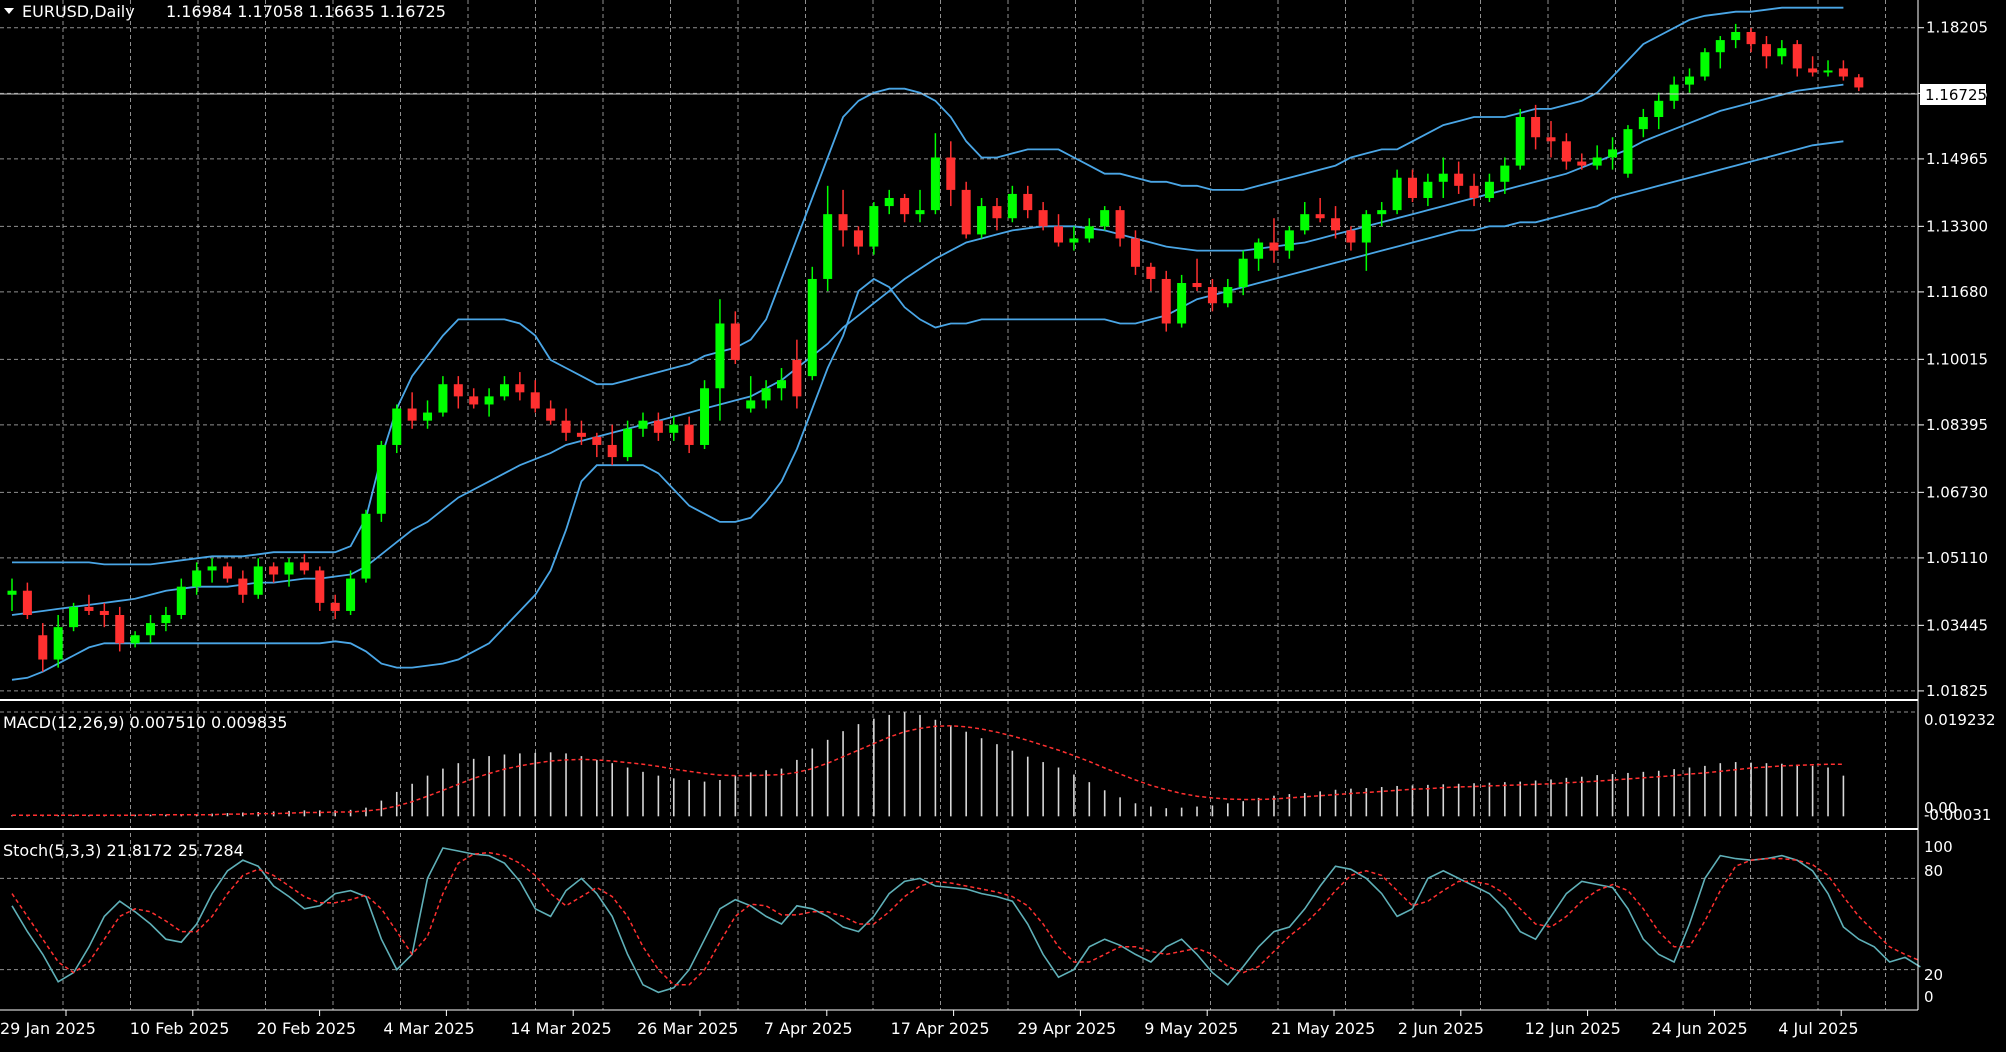 The width and height of the screenshot is (2006, 1052). I want to click on time-tick-label: 29 Apr 2025, so click(1066, 1028).